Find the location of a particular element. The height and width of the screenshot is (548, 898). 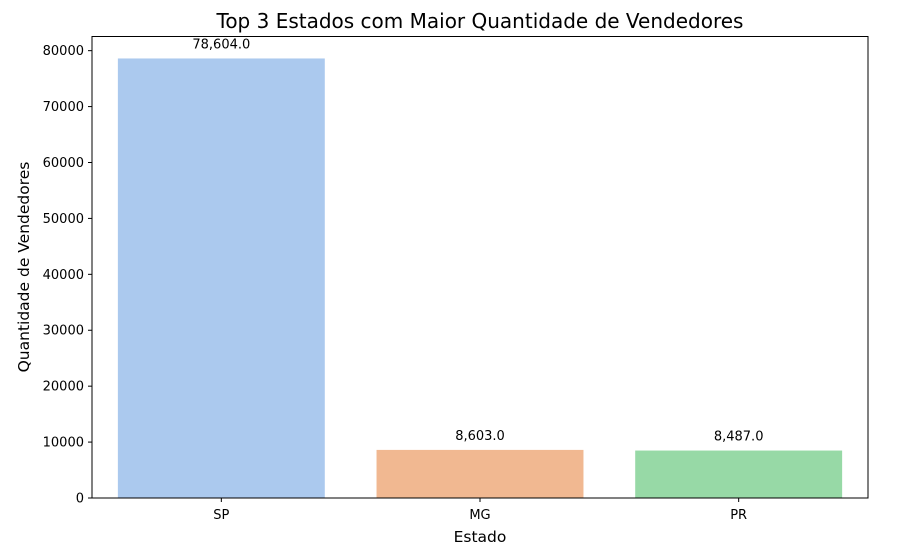

y-axis-label: Quantidade de Vendedores is located at coordinates (24, 267).